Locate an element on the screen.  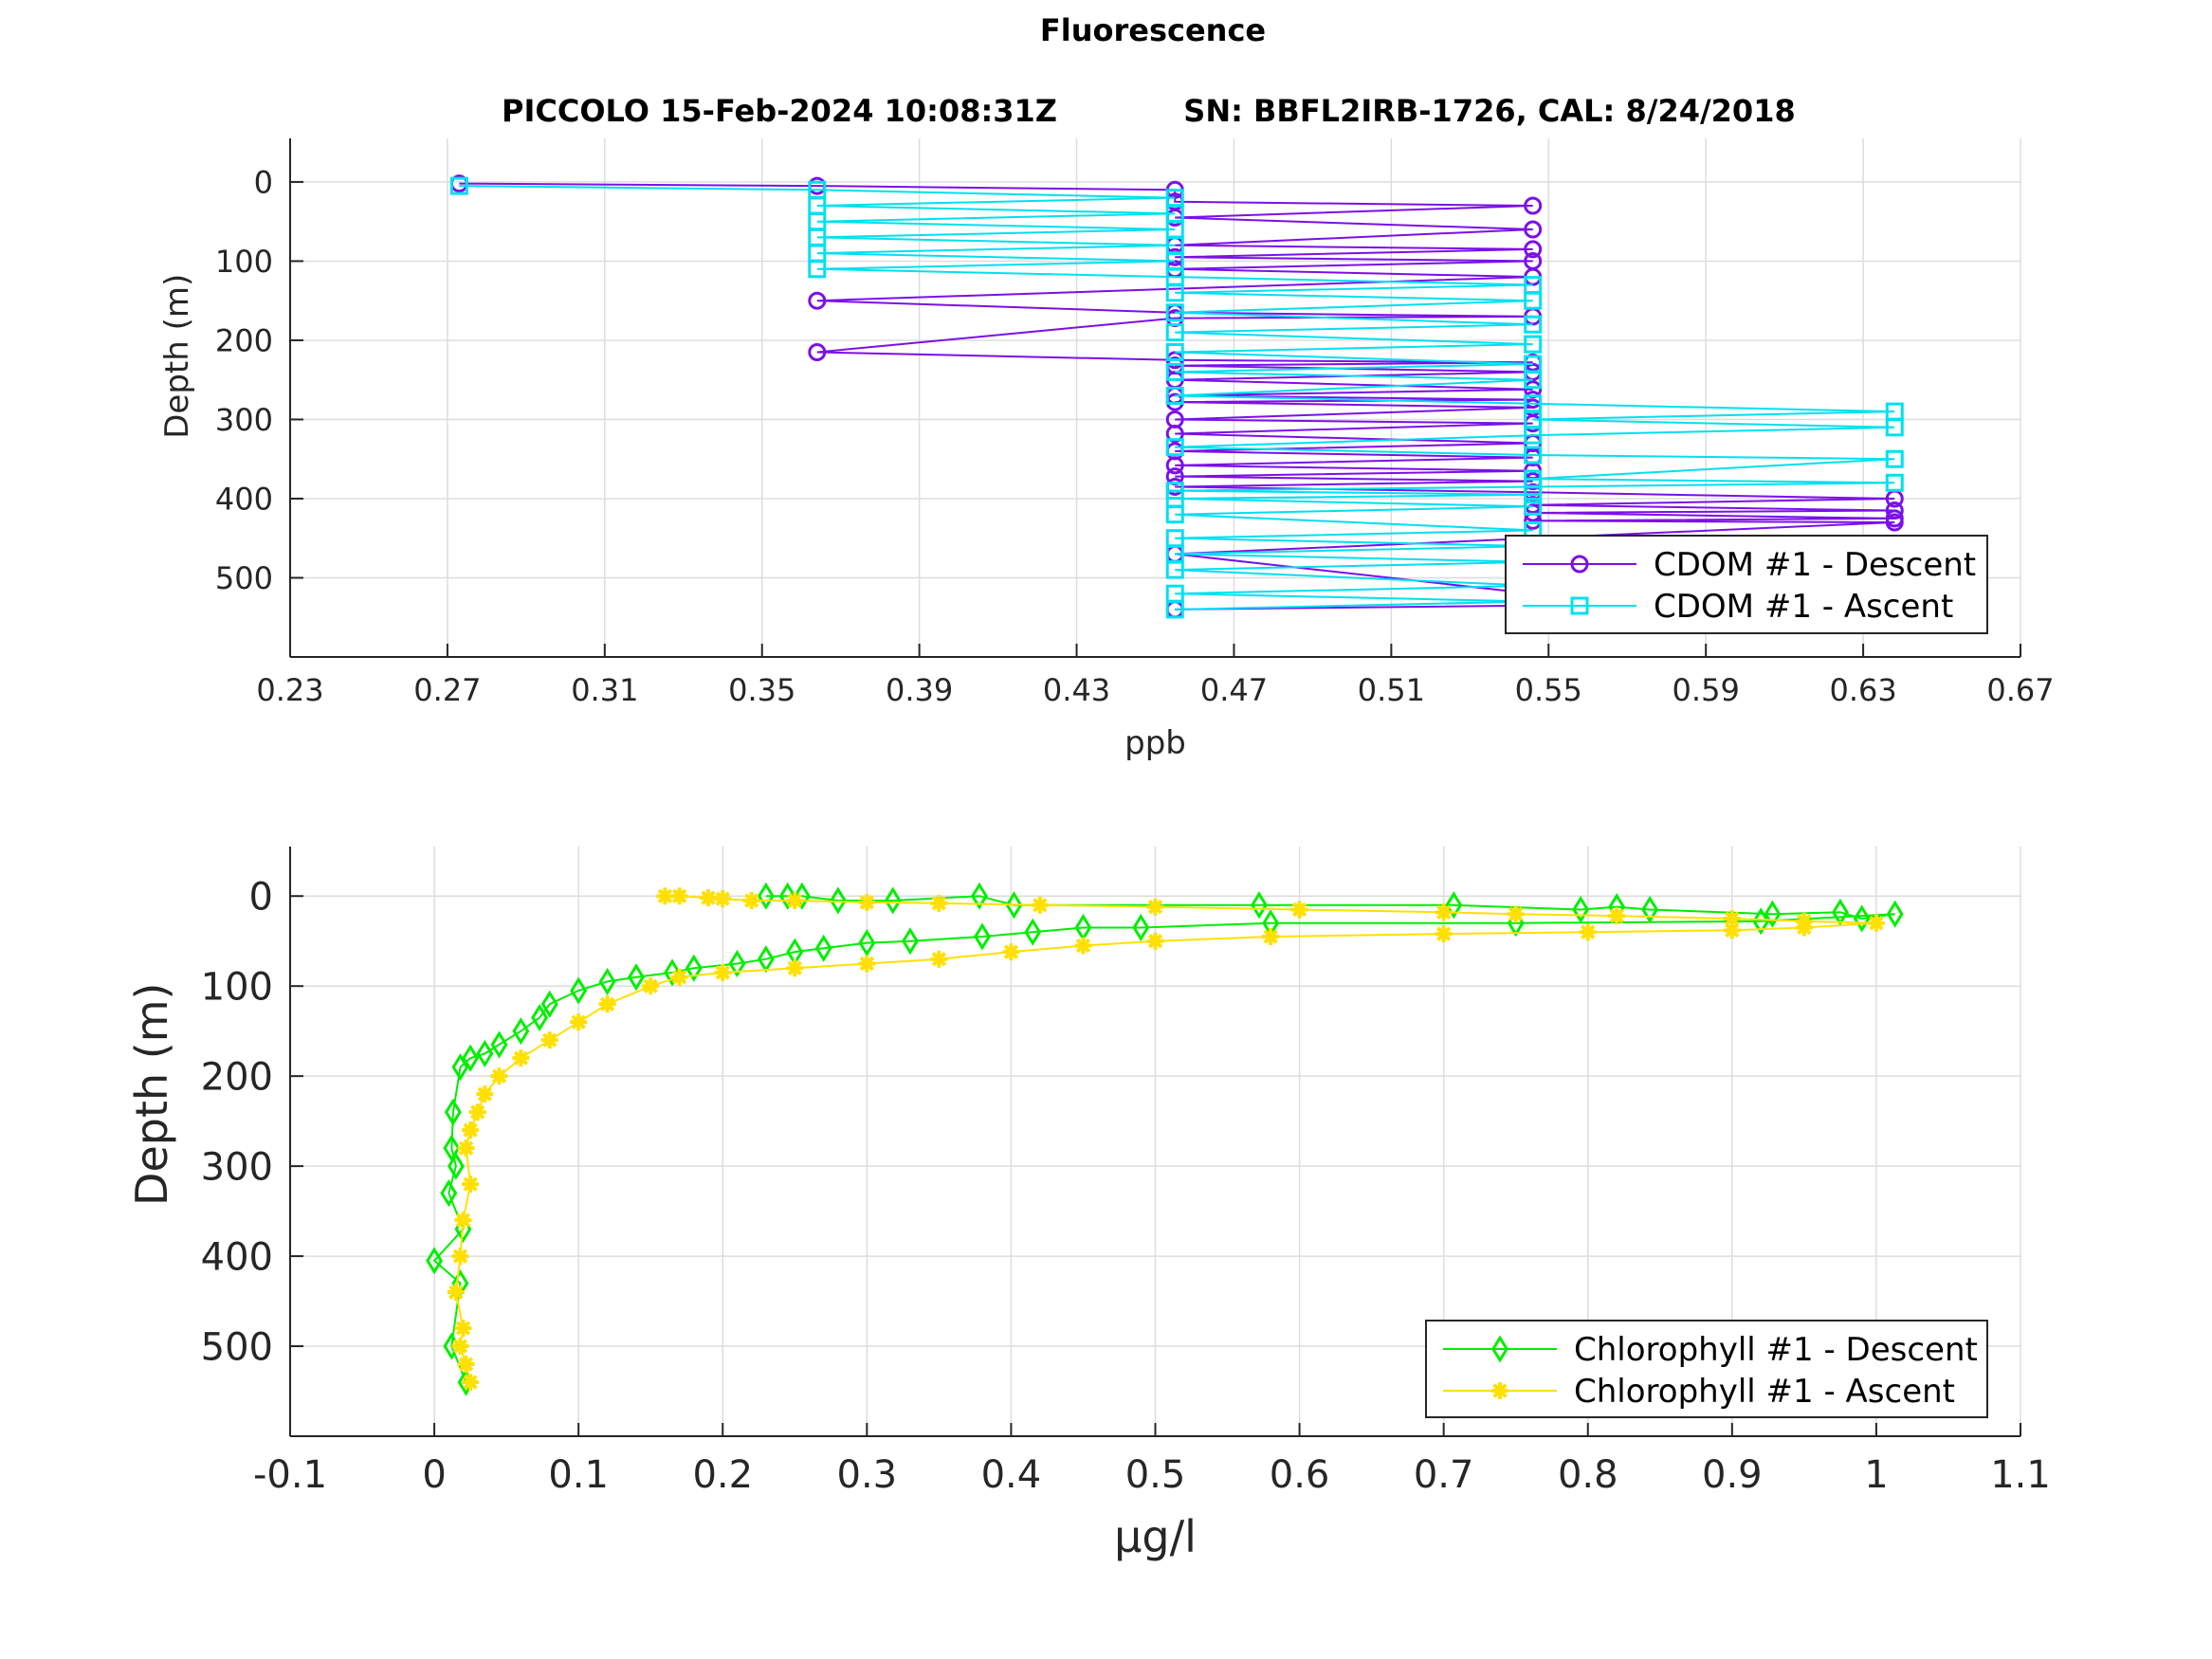
x-tick-label: 0.9 is located at coordinates (1732, 1475).